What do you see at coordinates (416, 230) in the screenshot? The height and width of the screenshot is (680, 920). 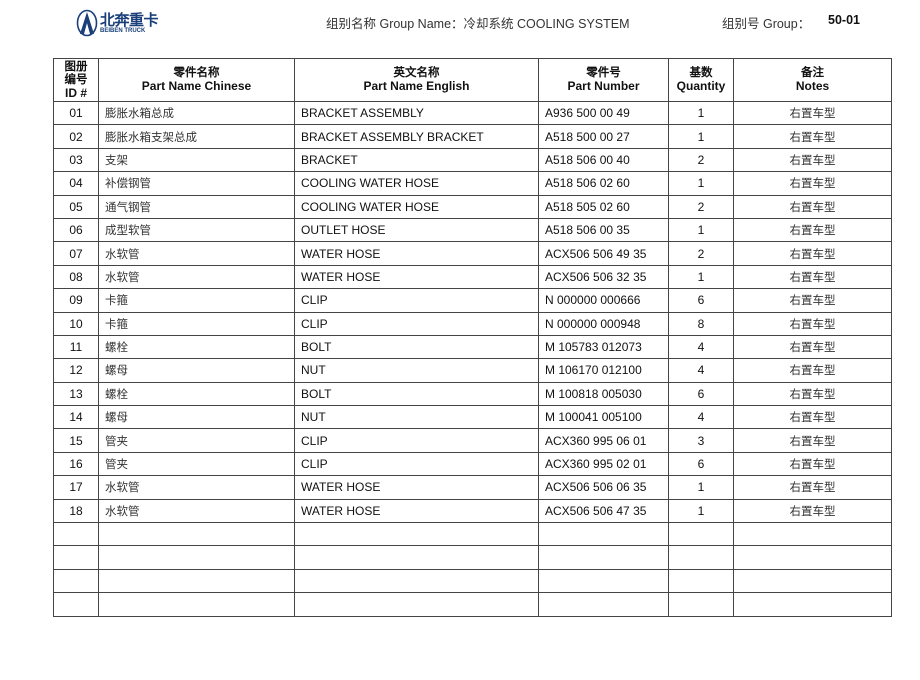 I see `cell-part-name-english: OUTLET HOSE` at bounding box center [416, 230].